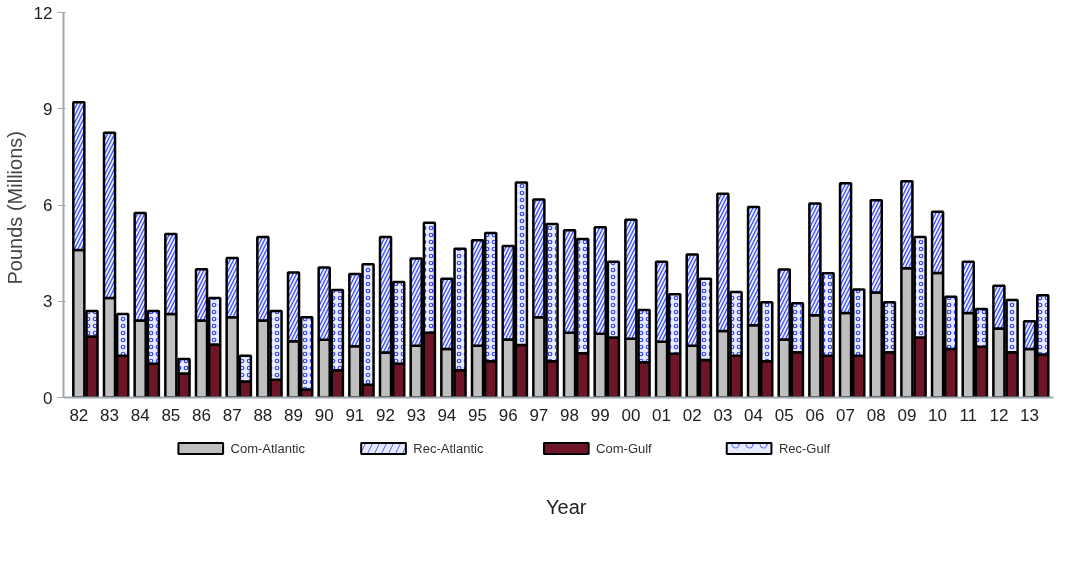  What do you see at coordinates (539, 415) in the screenshot?
I see `x-tick-label: 97` at bounding box center [539, 415].